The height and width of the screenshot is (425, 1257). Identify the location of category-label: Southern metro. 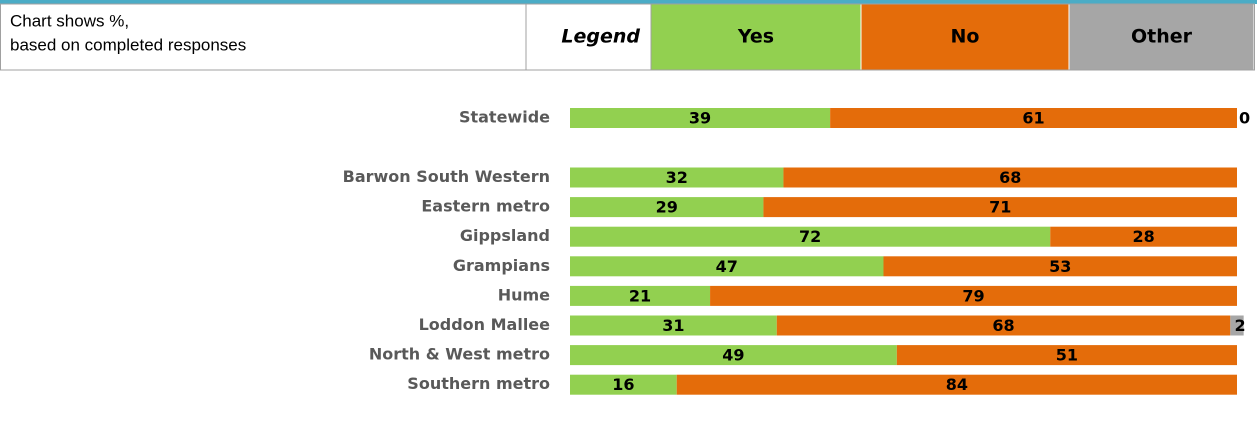
(478, 383).